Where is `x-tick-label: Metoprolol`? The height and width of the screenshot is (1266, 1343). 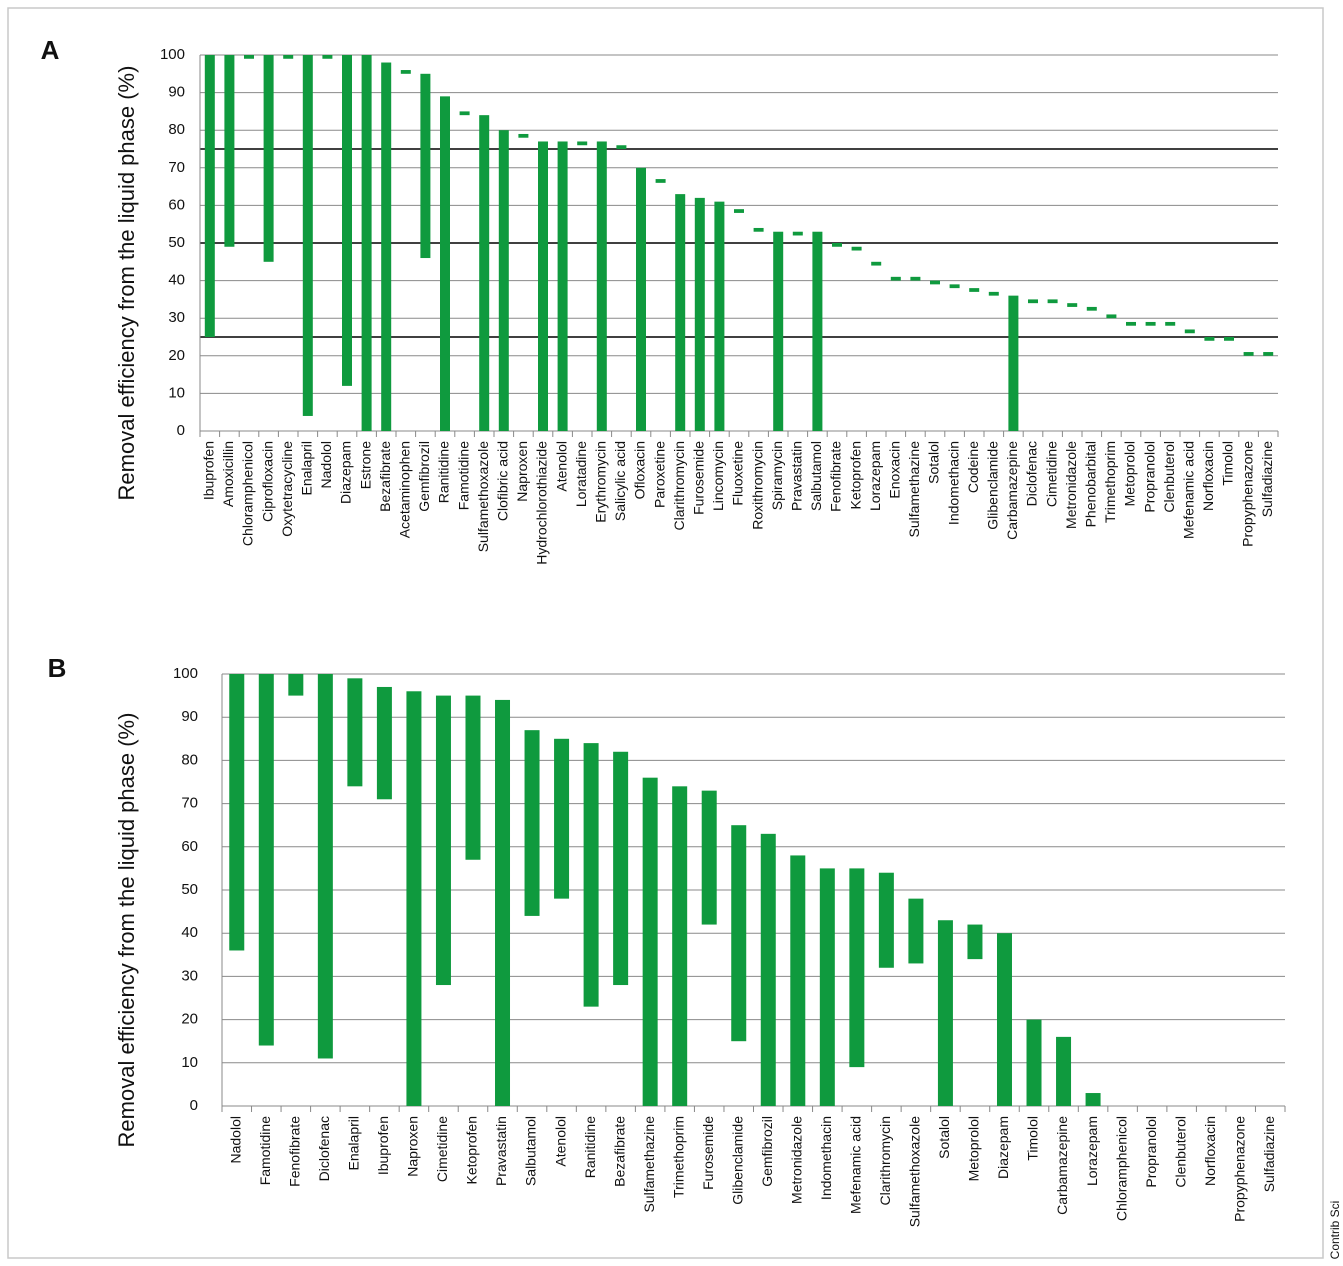
x-tick-label: Metoprolol is located at coordinates (1130, 473).